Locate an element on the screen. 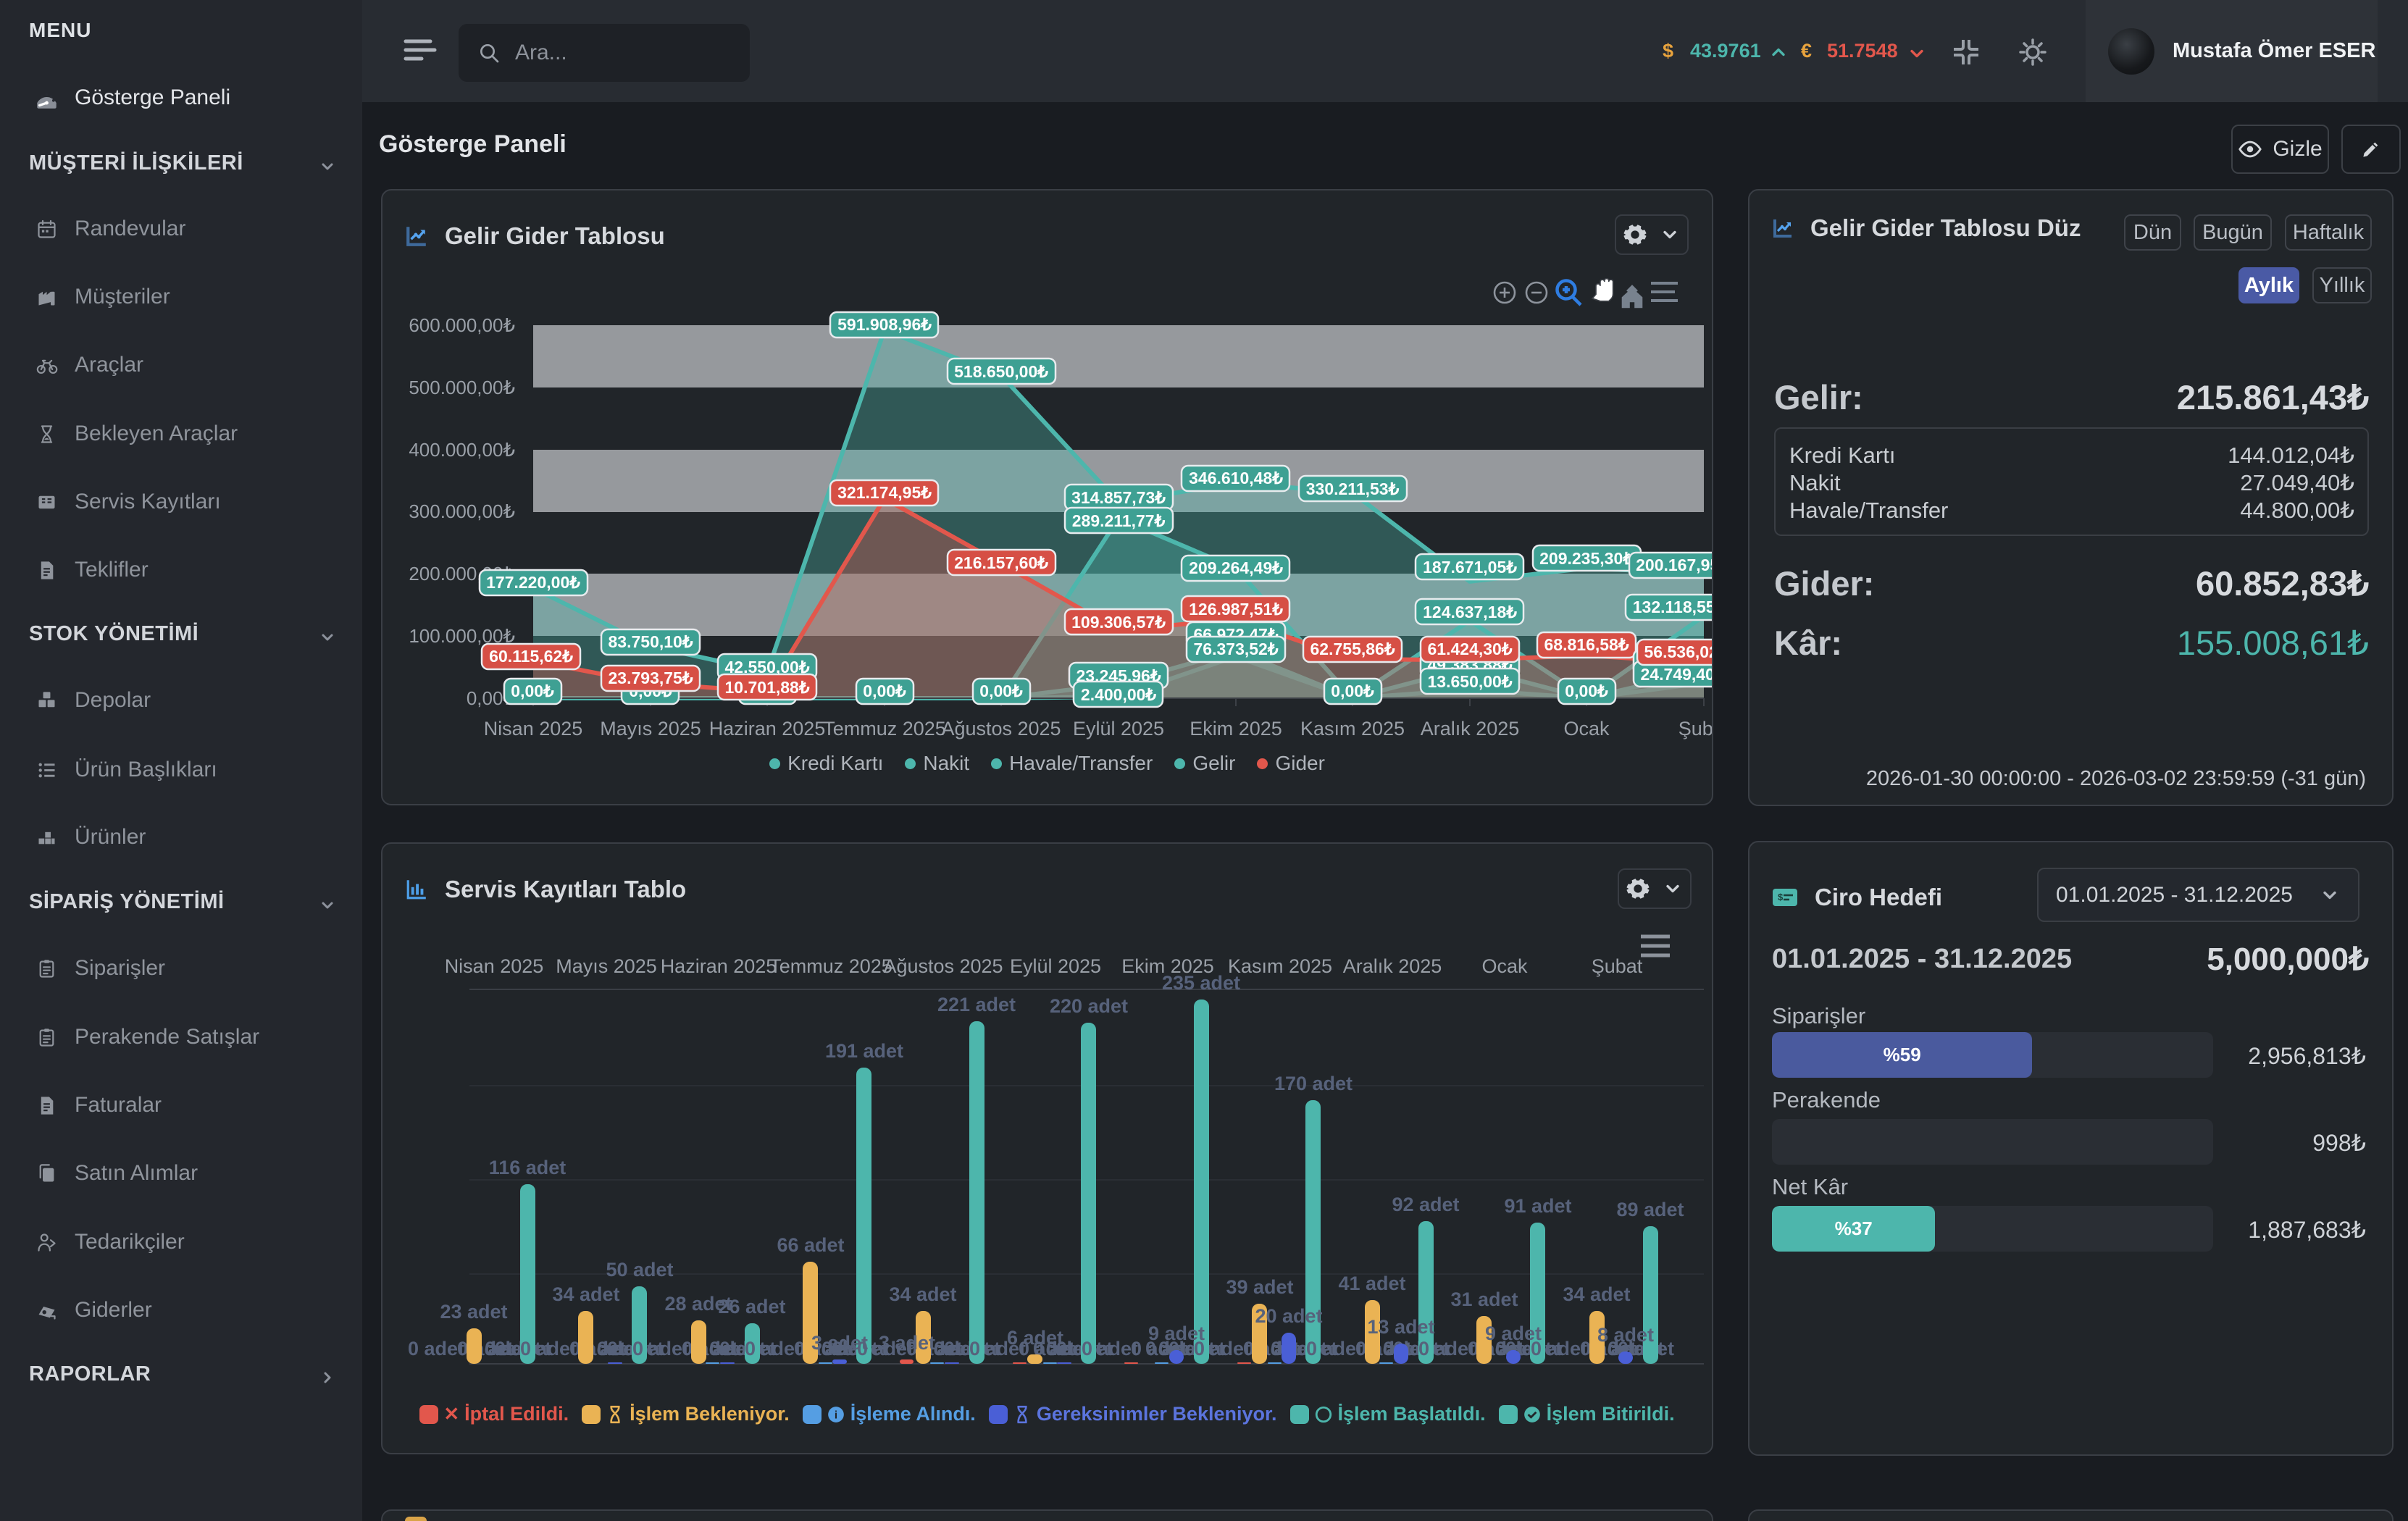 This screenshot has width=2408, height=1521. svg-text: i is located at coordinates (836, 1415).